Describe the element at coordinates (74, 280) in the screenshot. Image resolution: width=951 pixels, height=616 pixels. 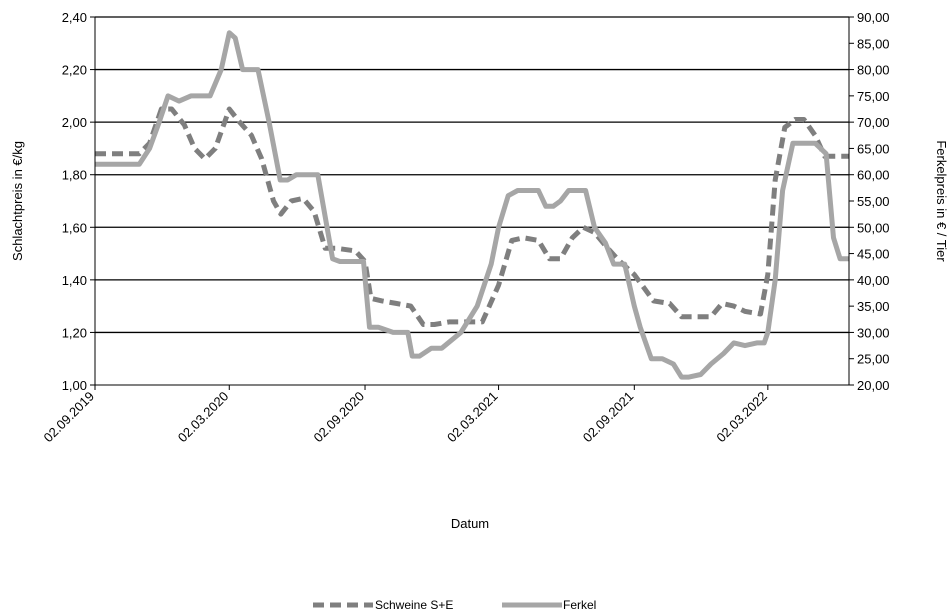
I see `y-left-tick-label: 1,40` at that location.